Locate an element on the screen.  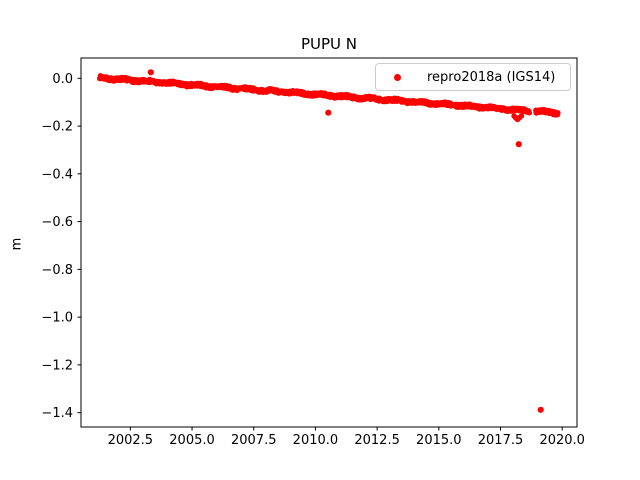
y-tick-label: −0.4 is located at coordinates (57, 174).